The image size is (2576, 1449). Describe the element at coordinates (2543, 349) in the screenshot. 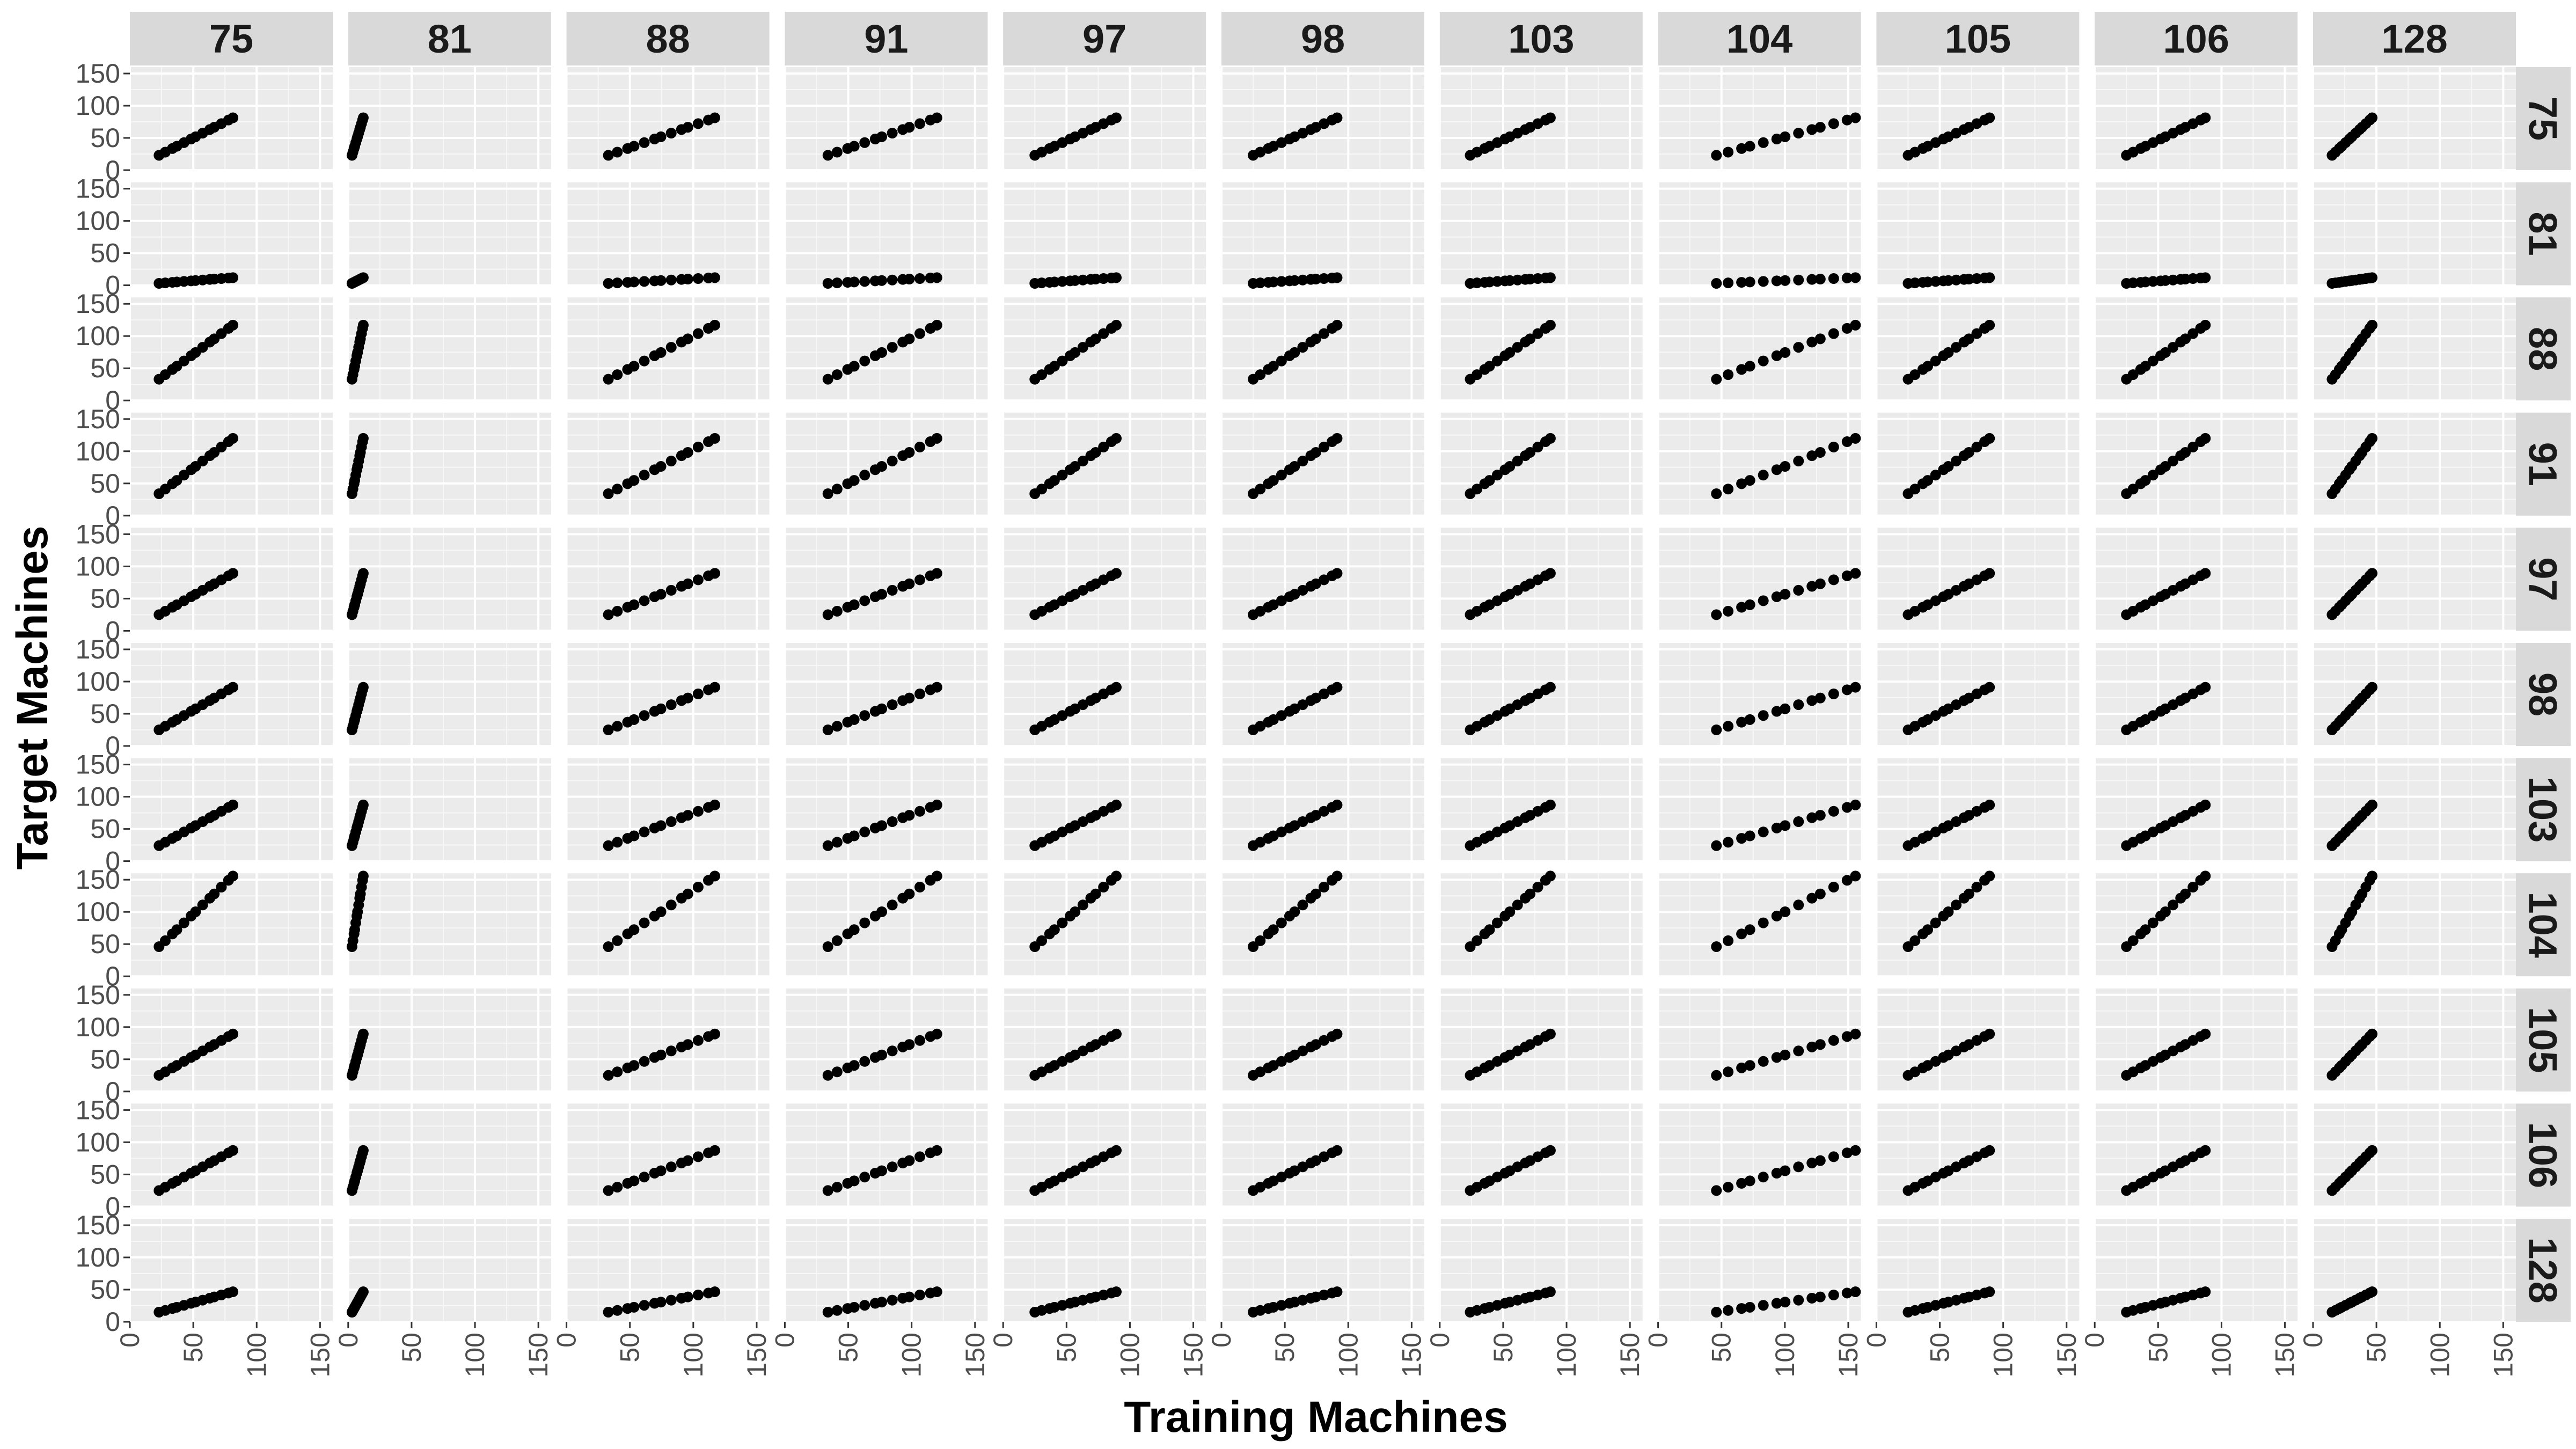

I see `row-strip-label: 88` at that location.